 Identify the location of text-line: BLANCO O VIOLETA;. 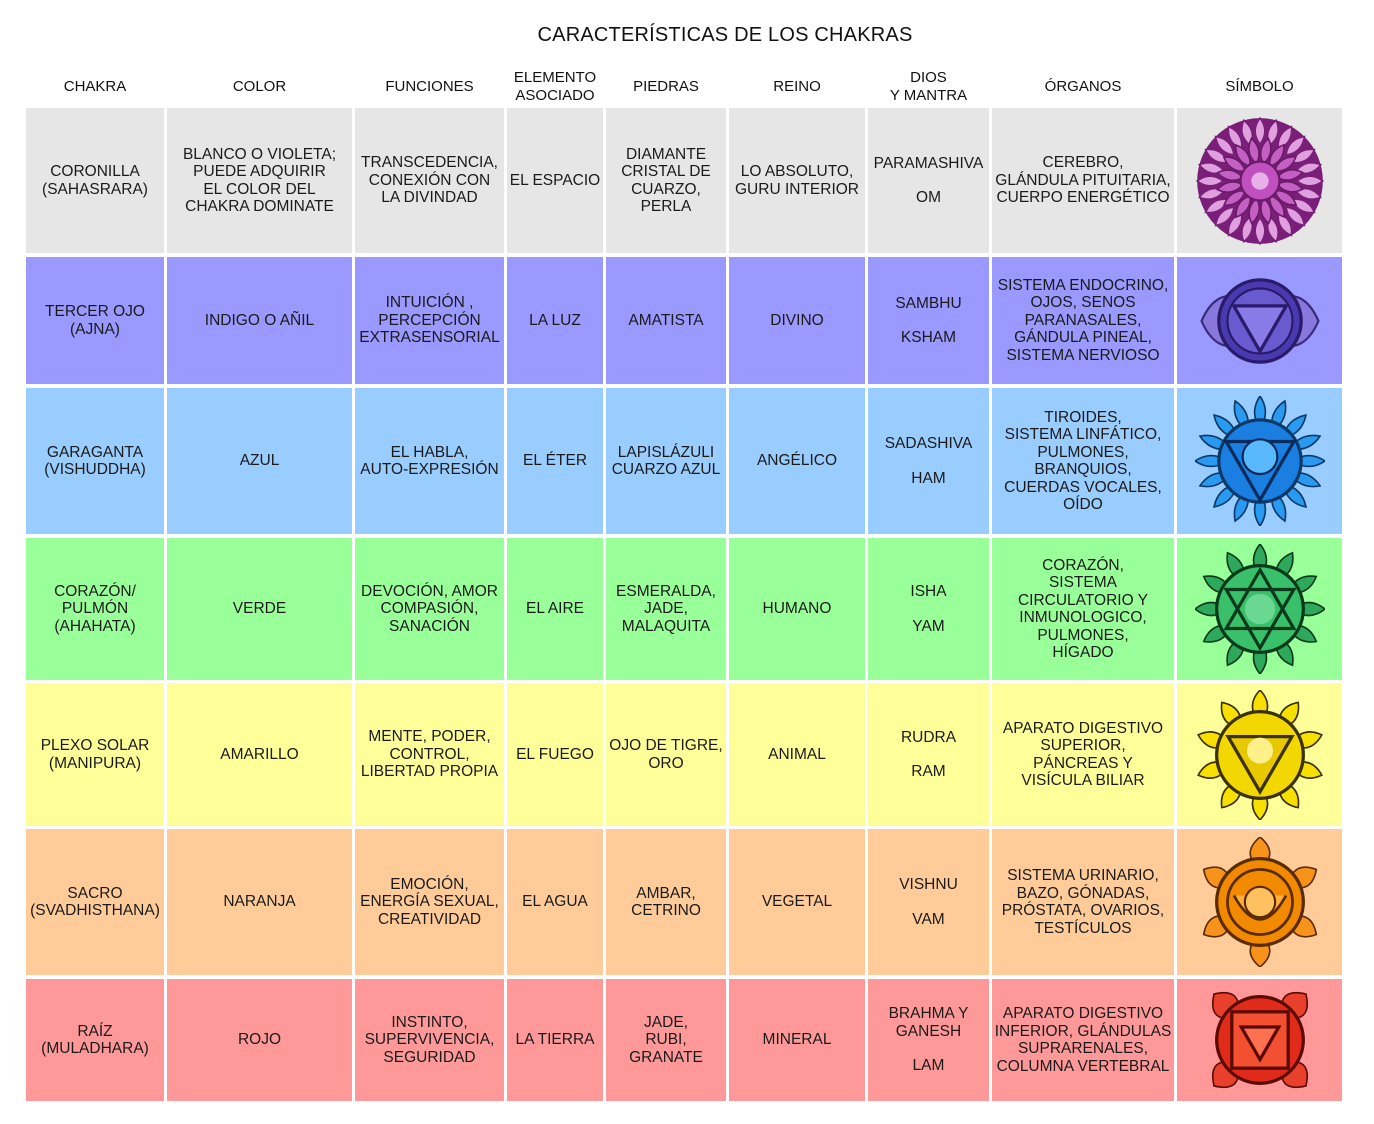
(259, 154).